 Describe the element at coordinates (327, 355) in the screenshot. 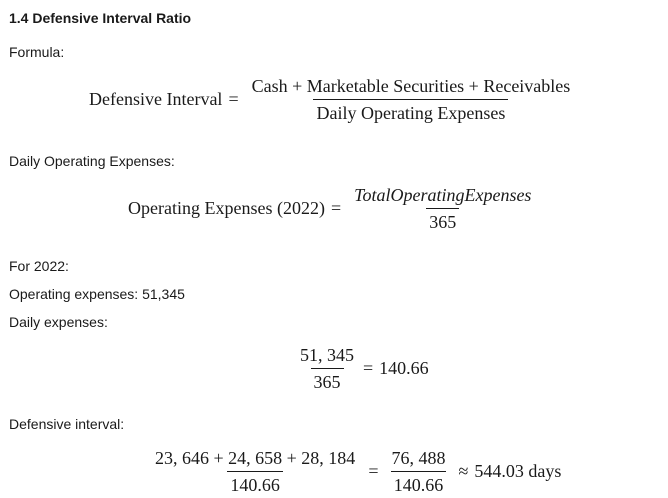

I see `daily-calc-numerator: 51, 345` at that location.